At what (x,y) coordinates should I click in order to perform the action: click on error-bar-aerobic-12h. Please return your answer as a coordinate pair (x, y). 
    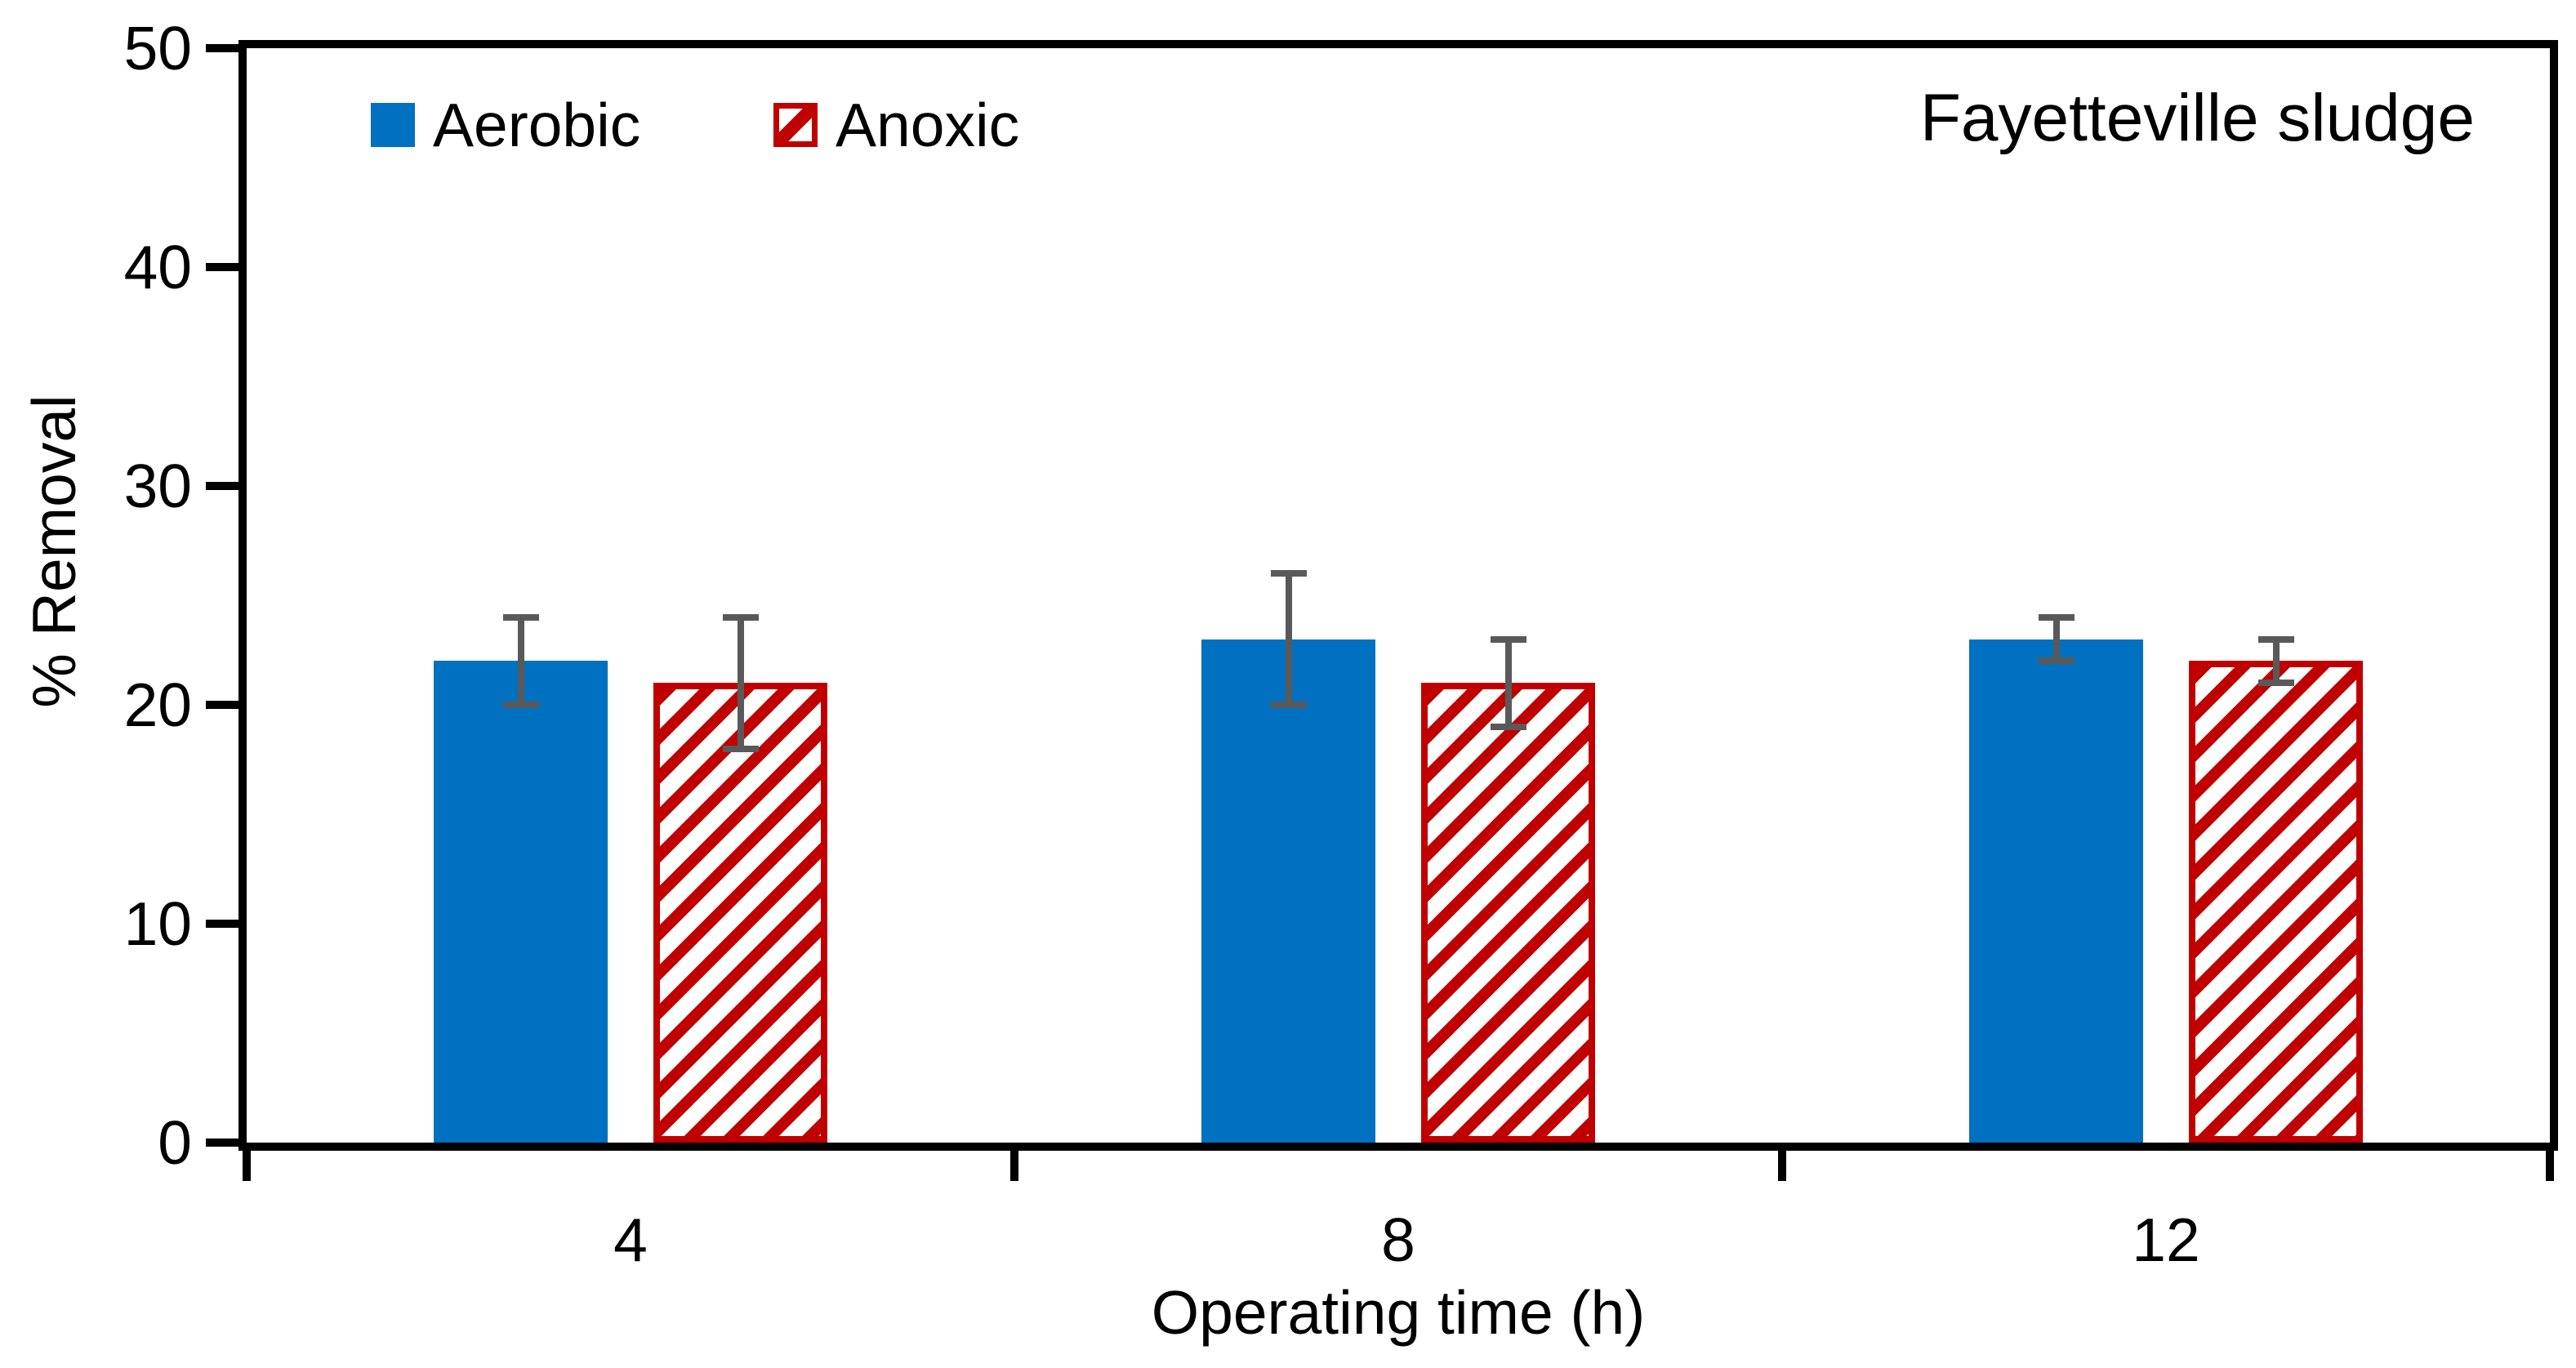
    Looking at the image, I should click on (2056, 639).